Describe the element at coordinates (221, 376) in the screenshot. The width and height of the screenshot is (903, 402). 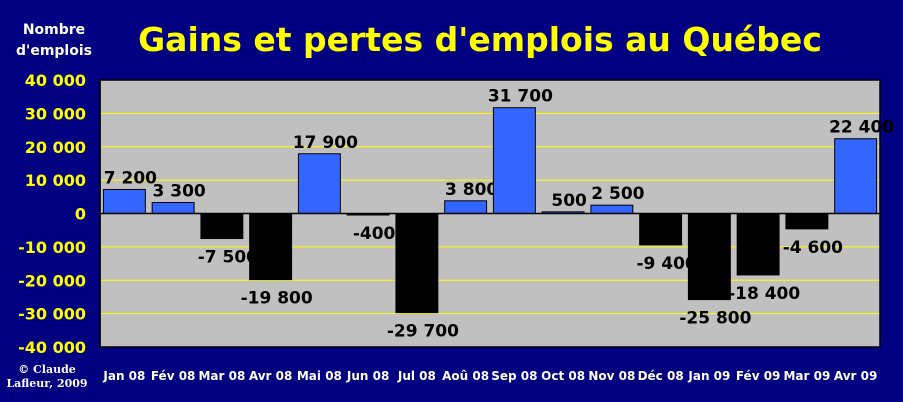
I see `x-tick-label: Mar 08` at that location.